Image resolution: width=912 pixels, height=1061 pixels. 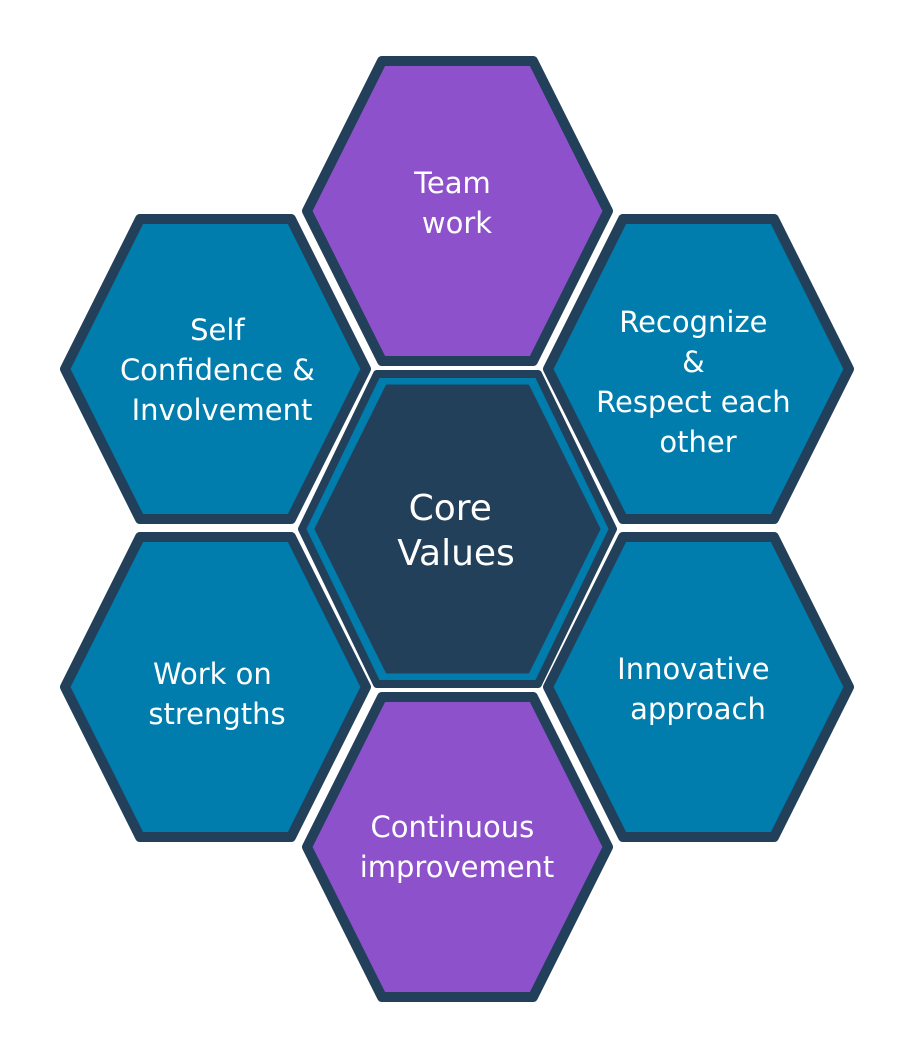 What do you see at coordinates (693, 669) in the screenshot?
I see `hex-innovative-approach-line-1: Innovative` at bounding box center [693, 669].